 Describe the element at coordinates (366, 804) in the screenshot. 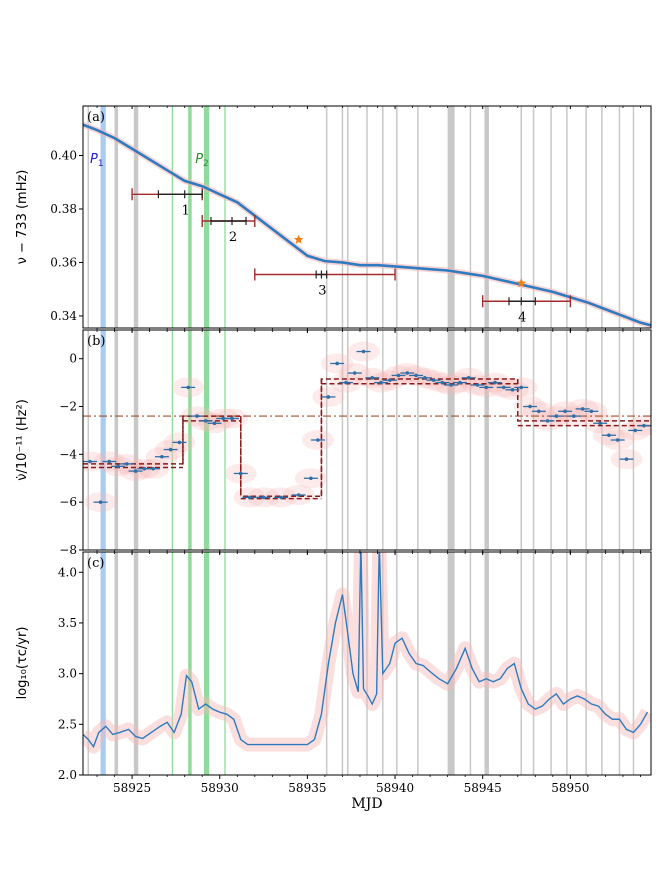

I see `x-axis-label: MJD` at that location.